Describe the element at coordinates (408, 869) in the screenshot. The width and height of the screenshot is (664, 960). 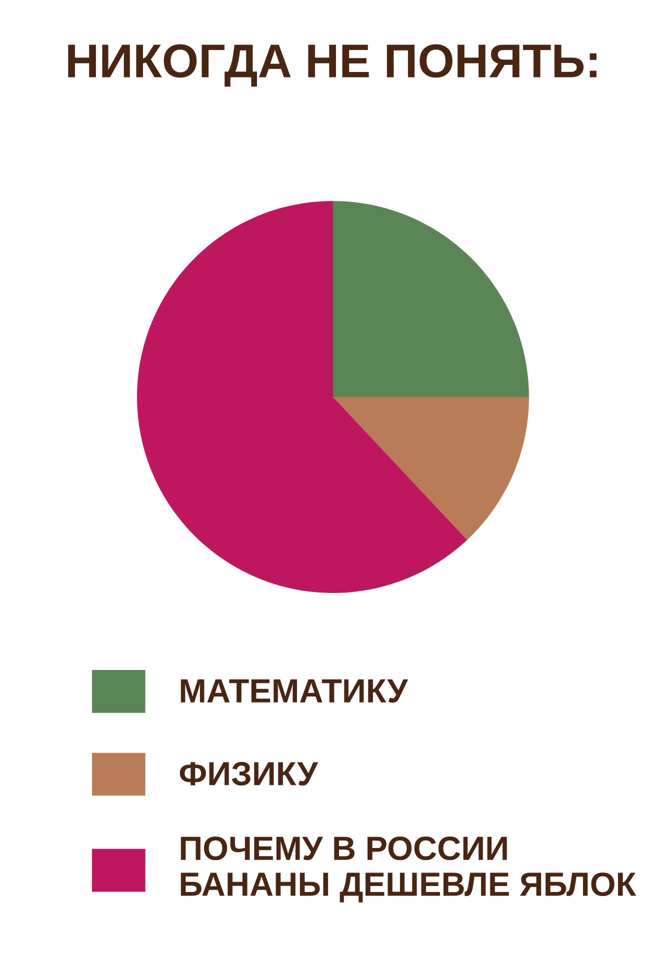
I see `legend-label: ПОЧЕМУ В РОССИИ БАНАНЫ ДЕШЕВЛЕ ЯБЛОК` at that location.